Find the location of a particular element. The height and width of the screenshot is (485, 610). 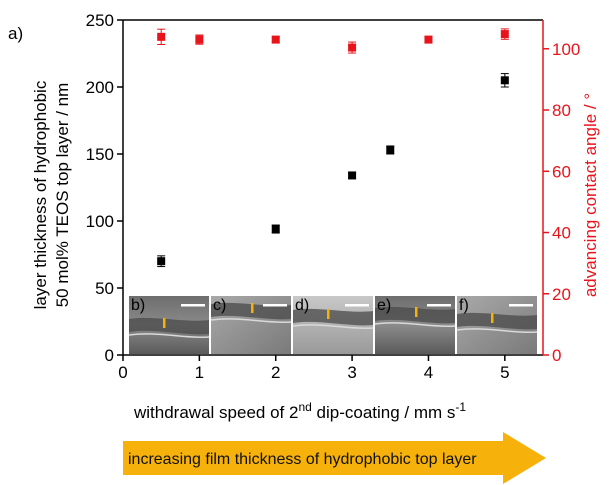

y-right-tick-label: 80 is located at coordinates (561, 110).